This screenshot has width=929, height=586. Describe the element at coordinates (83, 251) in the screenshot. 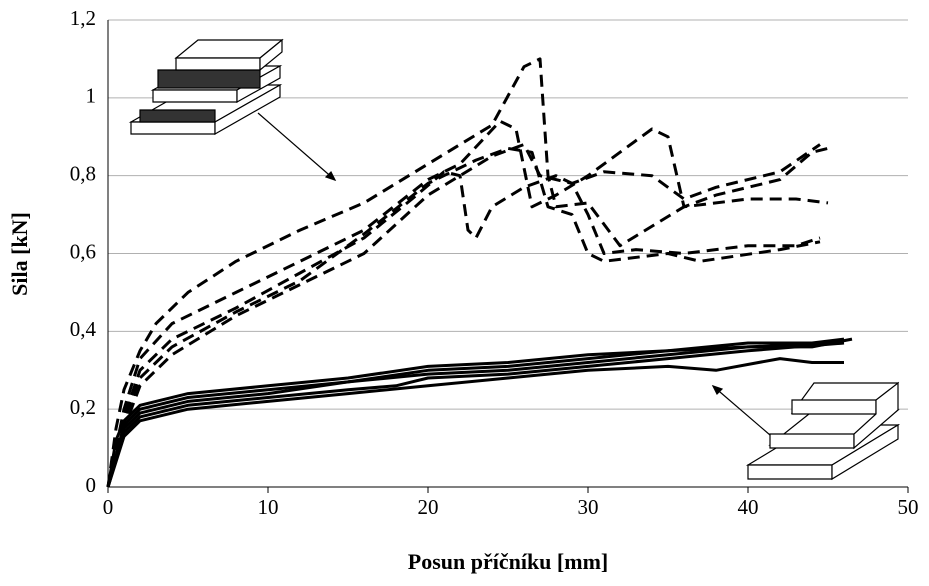

I see `y-tick-label: 0,6` at that location.